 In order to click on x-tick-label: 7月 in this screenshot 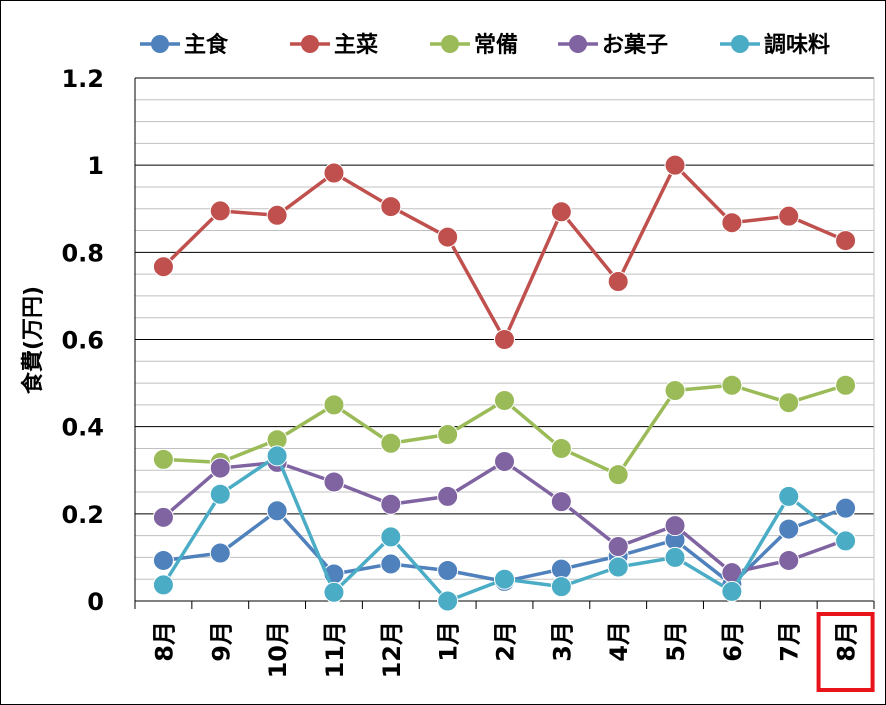, I will do `click(790, 641)`.